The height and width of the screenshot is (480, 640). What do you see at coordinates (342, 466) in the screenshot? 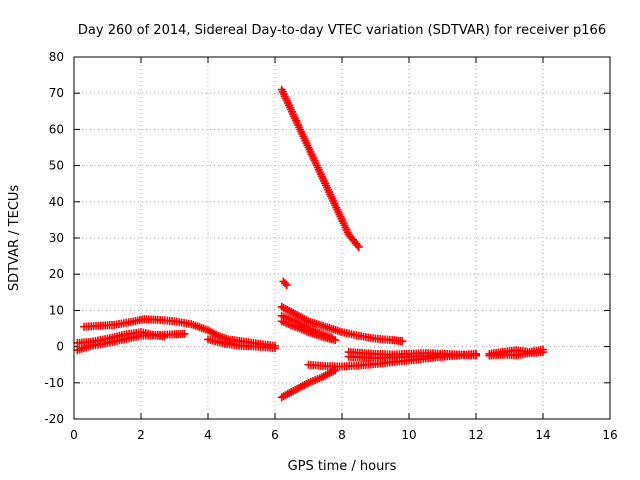
I see `x-axis-label: GPS time / hours` at bounding box center [342, 466].